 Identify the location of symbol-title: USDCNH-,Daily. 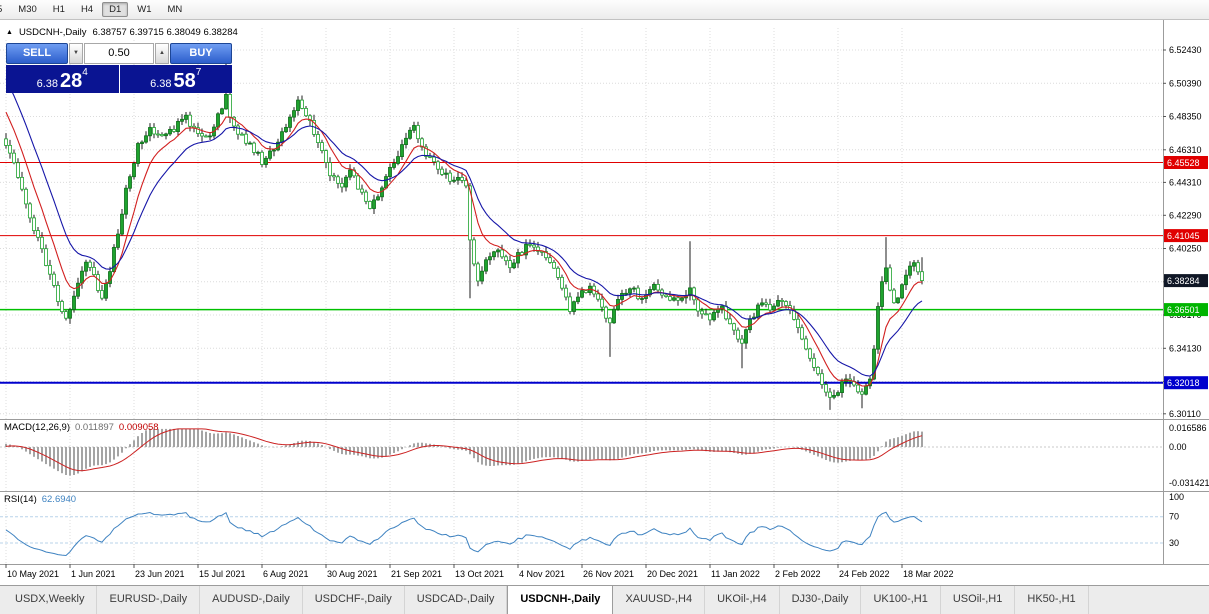
(52, 32).